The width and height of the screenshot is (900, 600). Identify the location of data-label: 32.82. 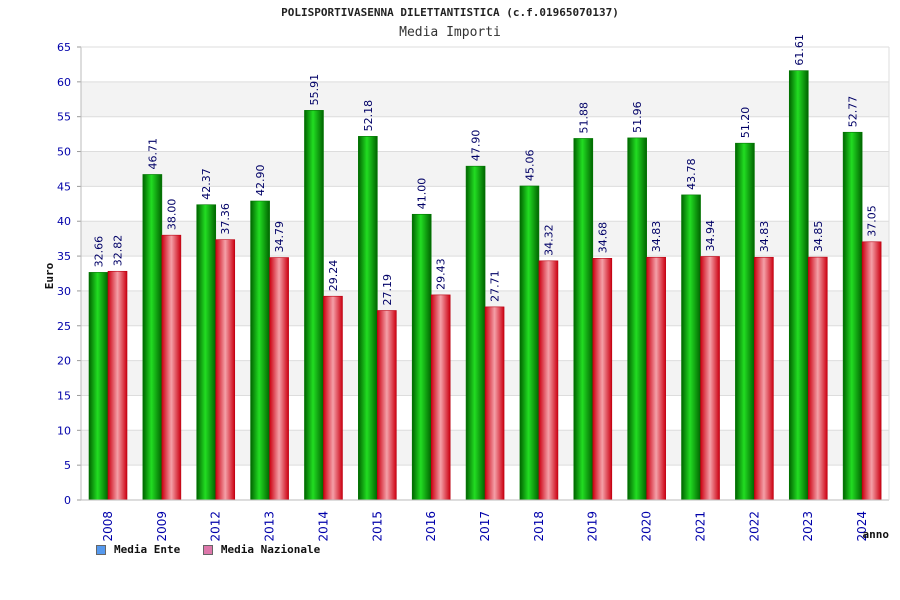
(118, 251).